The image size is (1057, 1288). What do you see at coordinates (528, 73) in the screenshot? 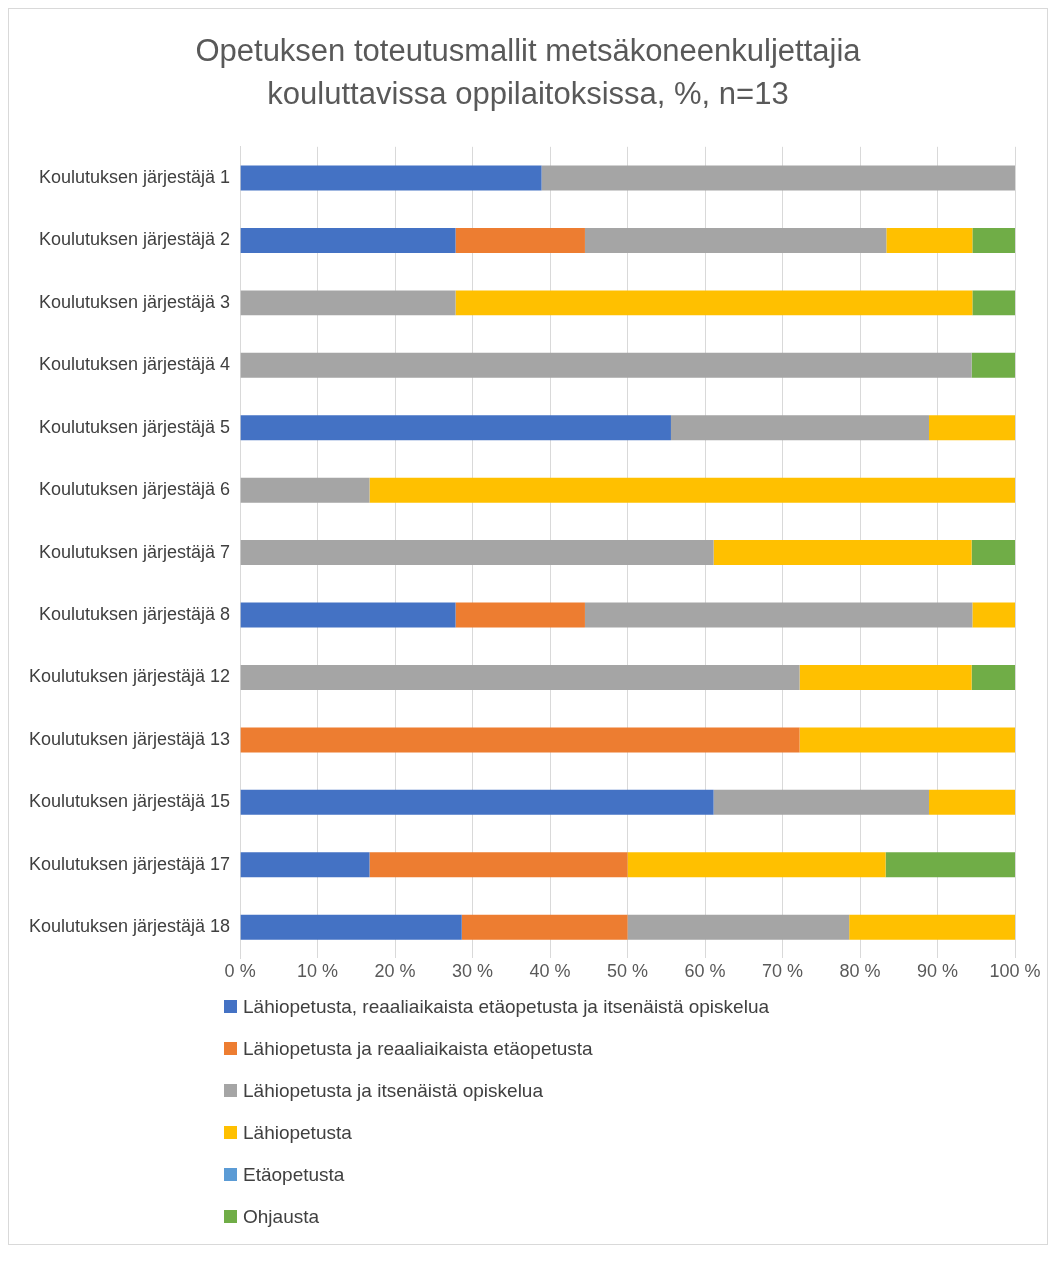
I see `chart-title: Opetuksen toteutusmallit metsäkoneenkuljettajia kouluttavissa oppilaitoksissa, %, n=13` at bounding box center [528, 73].